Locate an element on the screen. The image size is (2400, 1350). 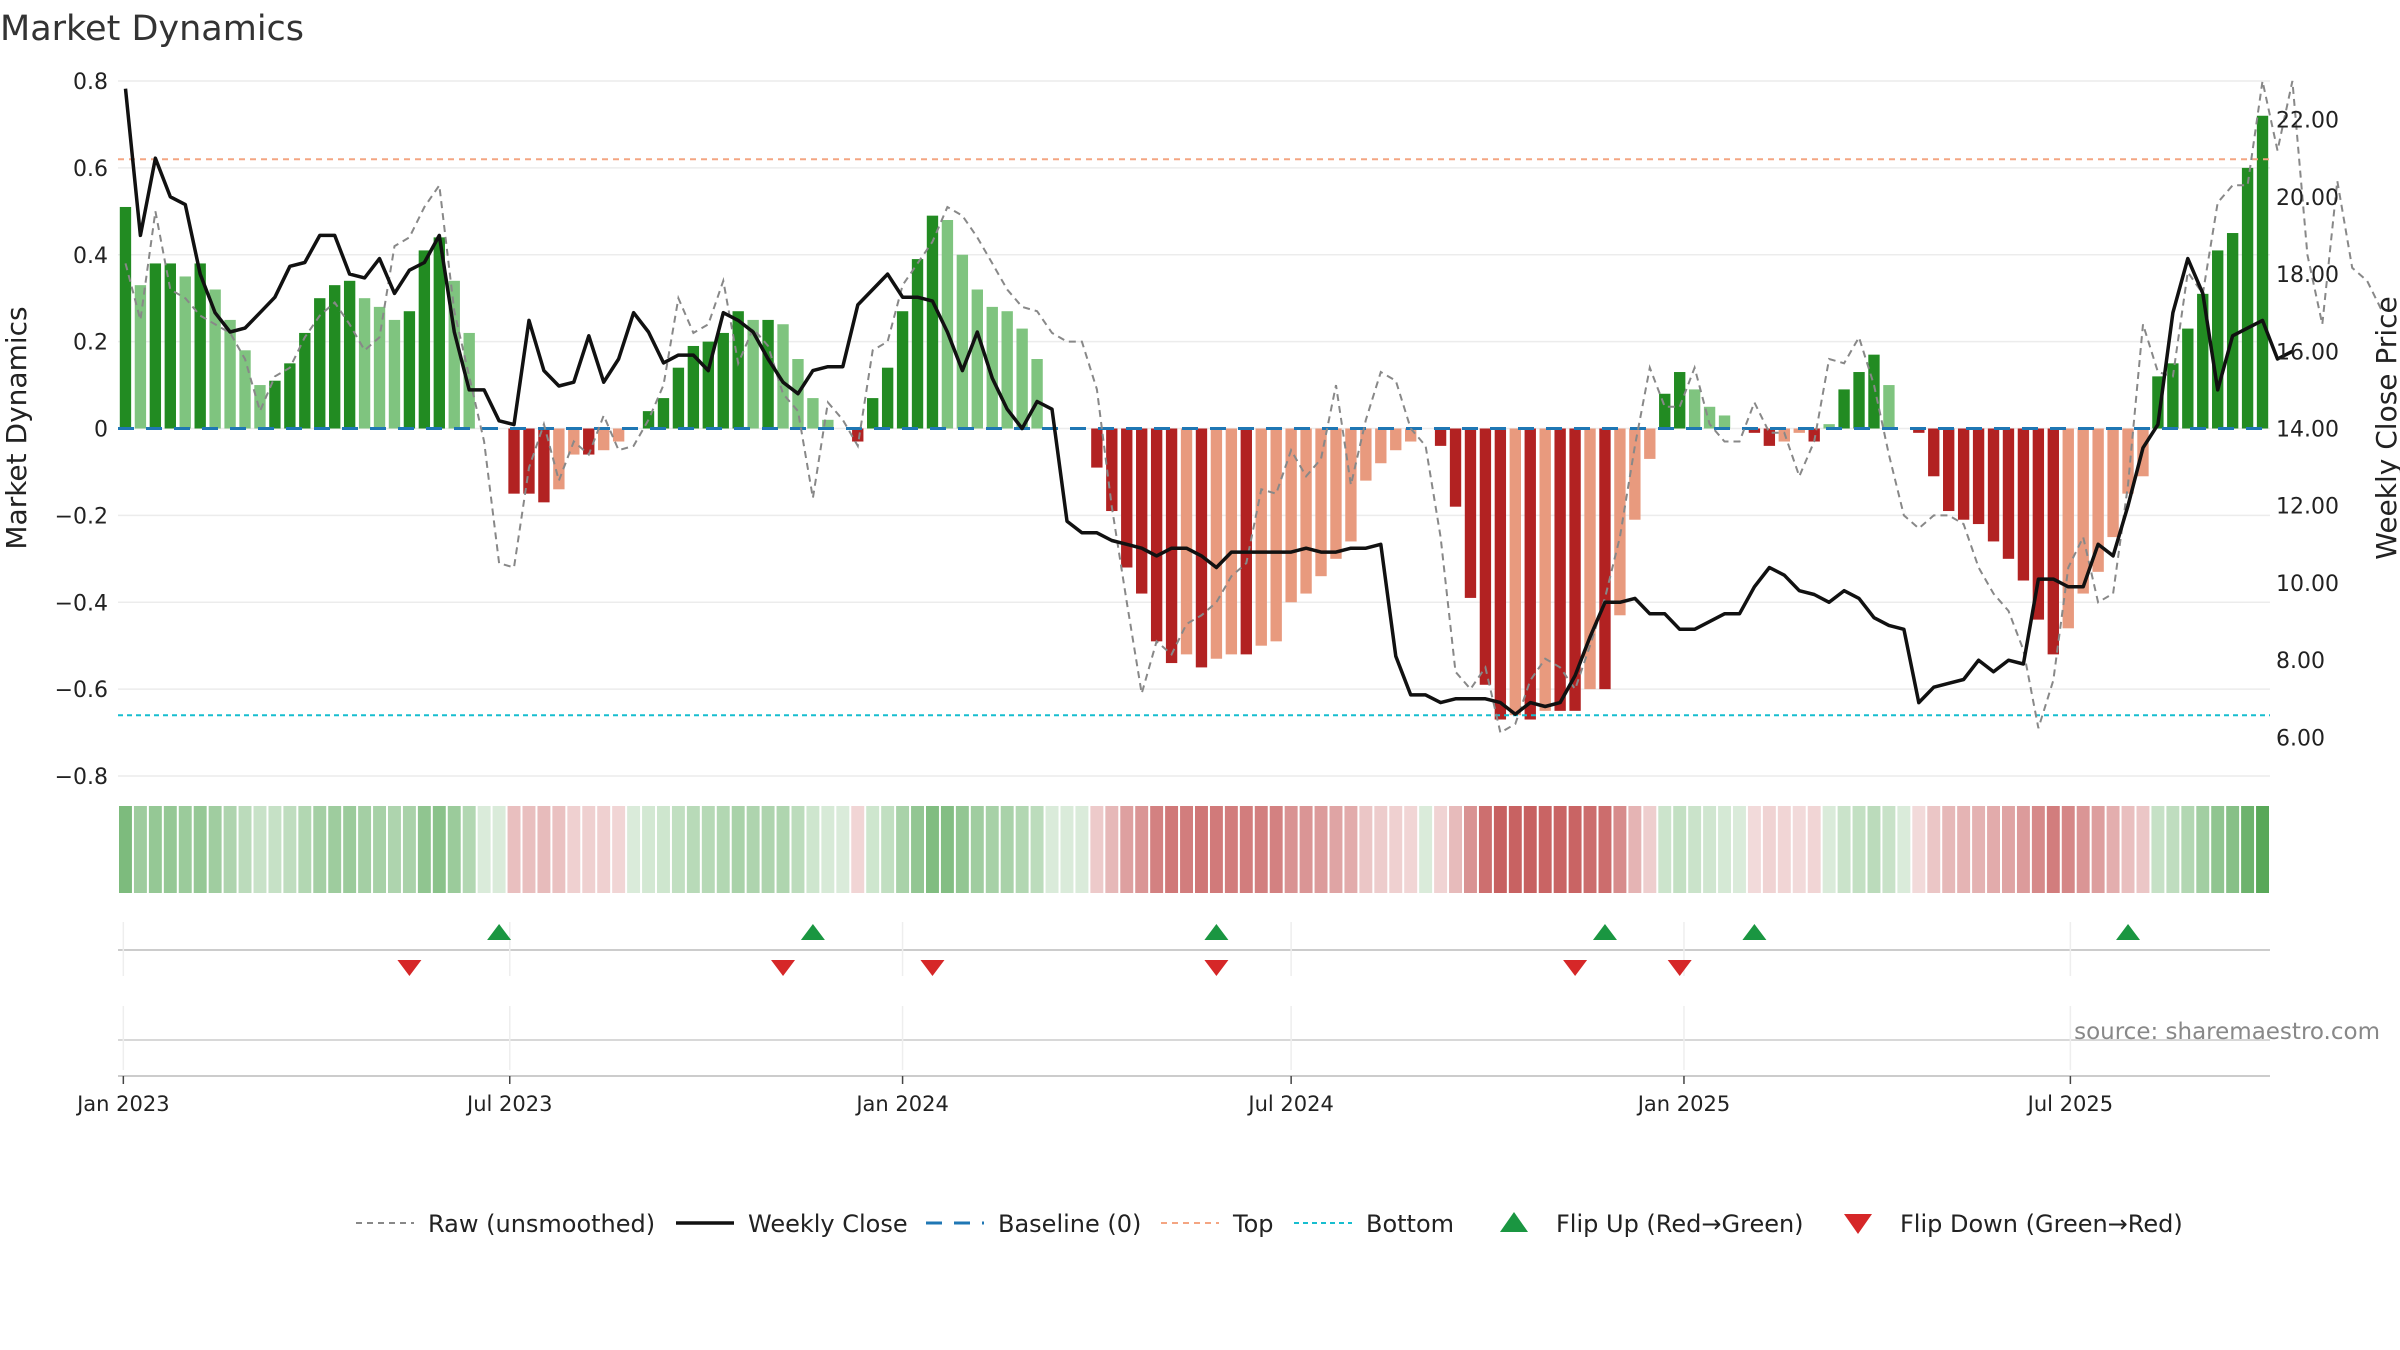
legend-label: Baseline (0) is located at coordinates (1069, 1224).